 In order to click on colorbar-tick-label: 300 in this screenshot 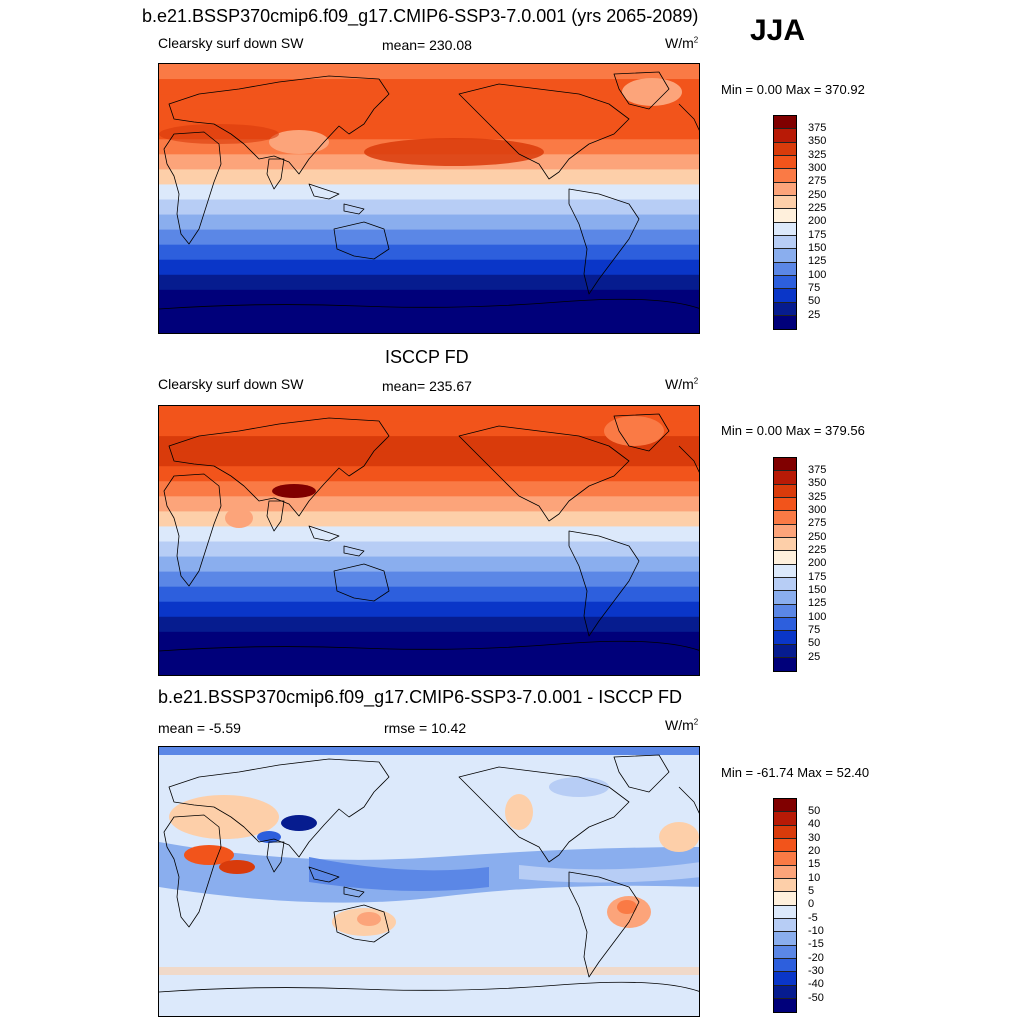, I will do `click(817, 167)`.